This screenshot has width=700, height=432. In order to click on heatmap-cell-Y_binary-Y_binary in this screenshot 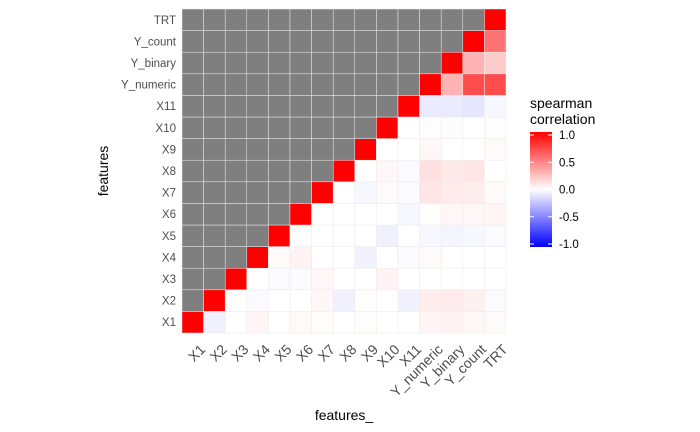, I will do `click(452, 63)`.